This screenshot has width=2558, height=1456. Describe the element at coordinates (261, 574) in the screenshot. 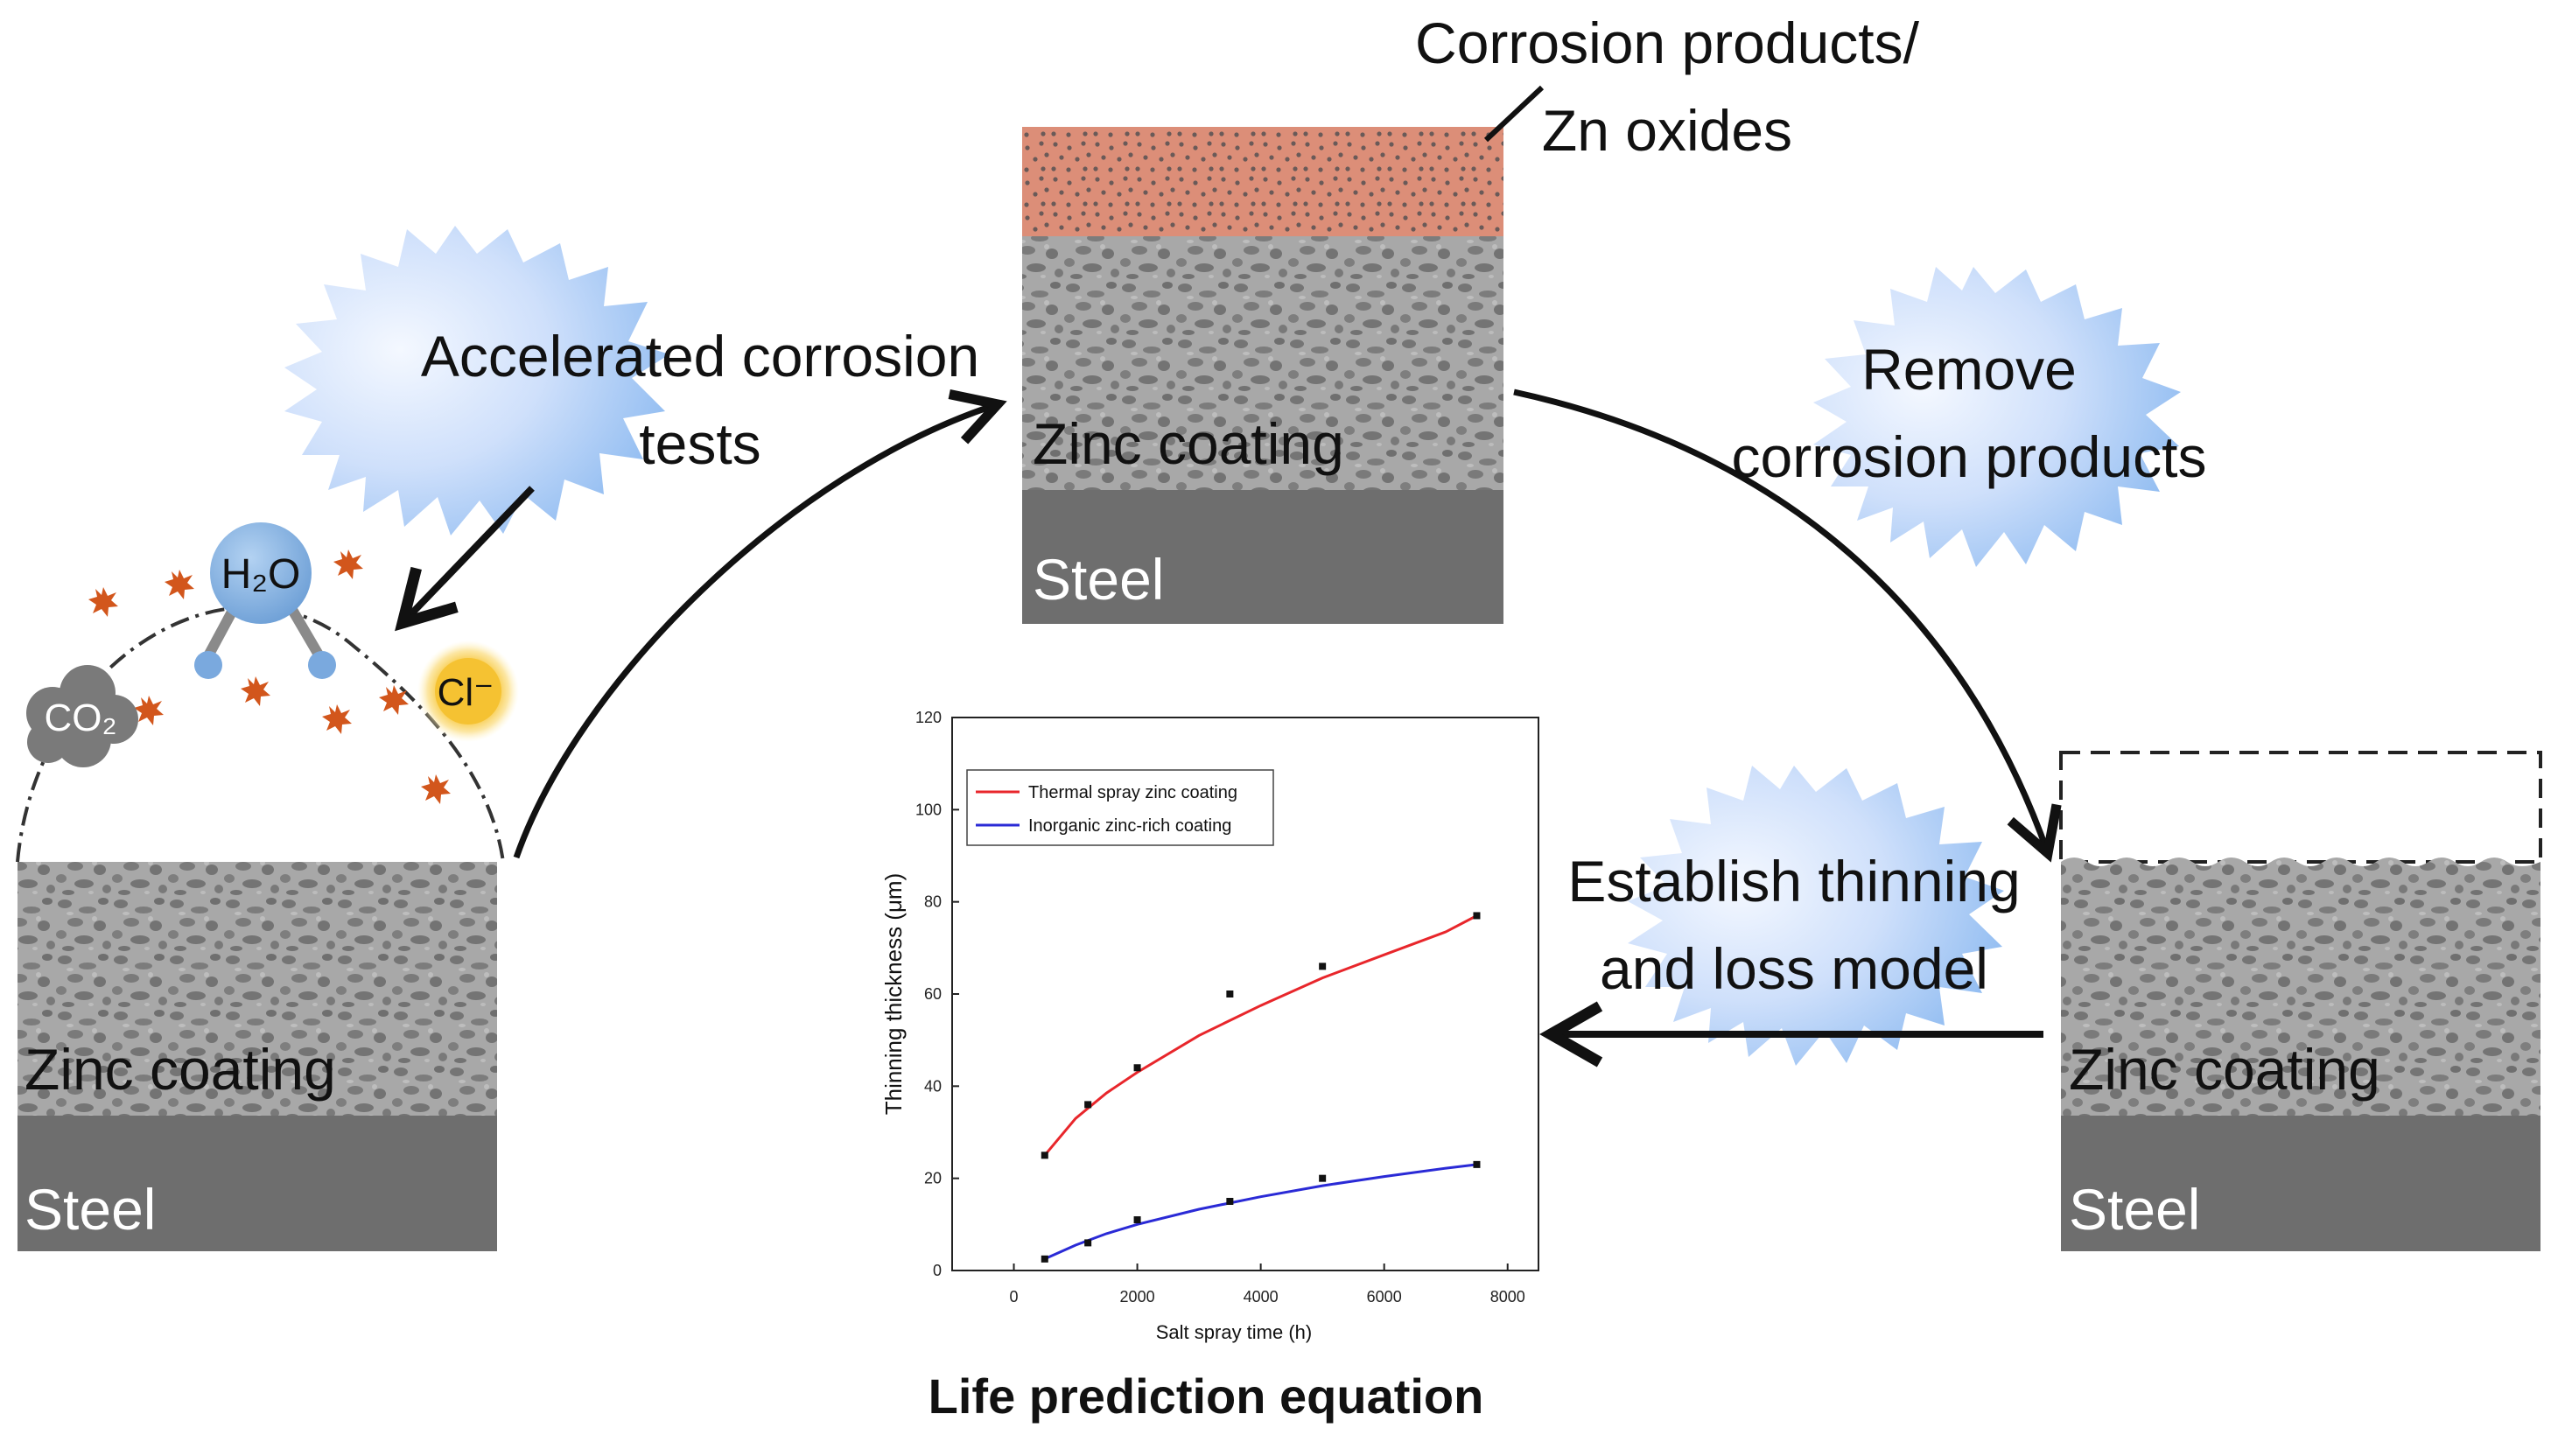

I see `h2o-label: H₂O` at that location.